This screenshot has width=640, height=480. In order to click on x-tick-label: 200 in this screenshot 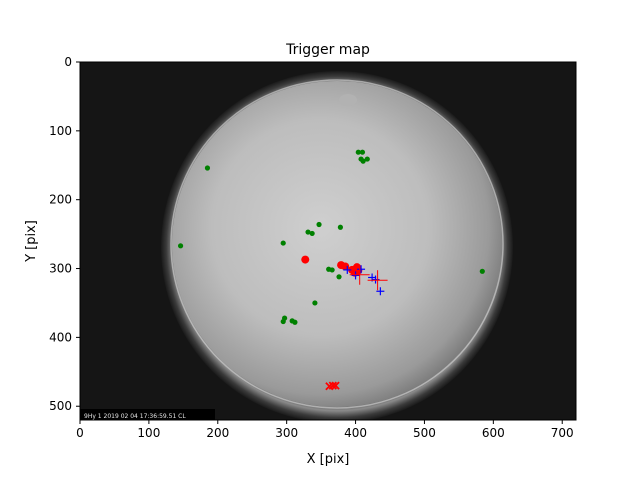, I will do `click(217, 433)`.